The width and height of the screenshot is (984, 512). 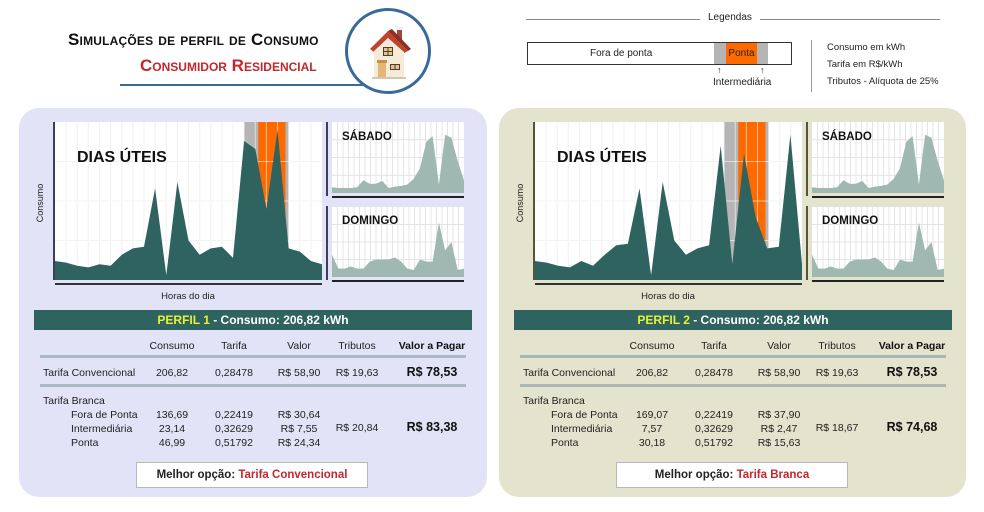 What do you see at coordinates (883, 81) in the screenshot?
I see `legend-note-tributos: Tributos - Alíquota de 25%` at bounding box center [883, 81].